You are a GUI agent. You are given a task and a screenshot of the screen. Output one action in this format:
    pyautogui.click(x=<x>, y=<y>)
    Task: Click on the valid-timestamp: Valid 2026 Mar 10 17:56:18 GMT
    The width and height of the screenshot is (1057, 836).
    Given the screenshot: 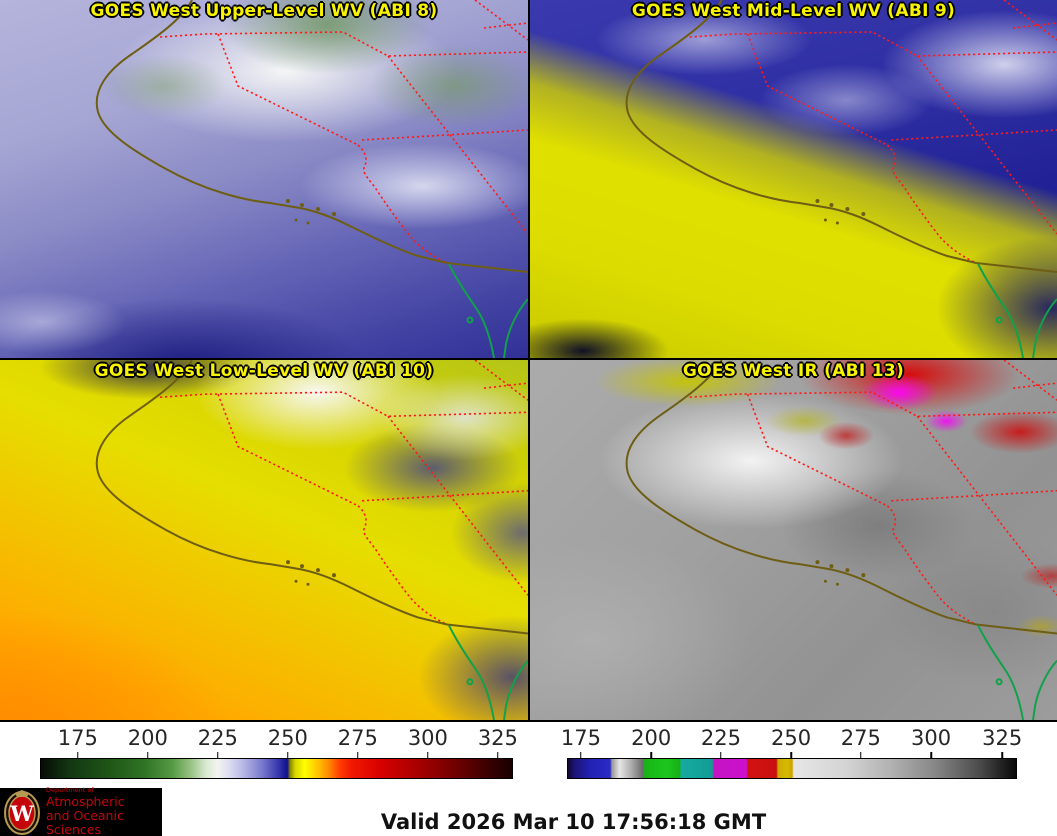 What is the action you would take?
    pyautogui.click(x=573, y=822)
    